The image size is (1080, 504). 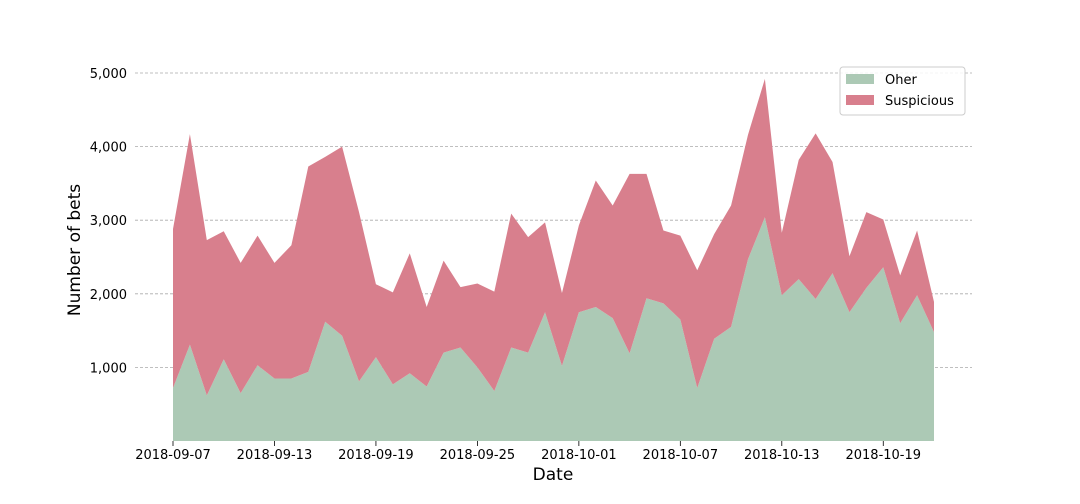 I want to click on y-axis: 1,000 2,000 3,000 4,000 5,000, so click(x=108, y=221).